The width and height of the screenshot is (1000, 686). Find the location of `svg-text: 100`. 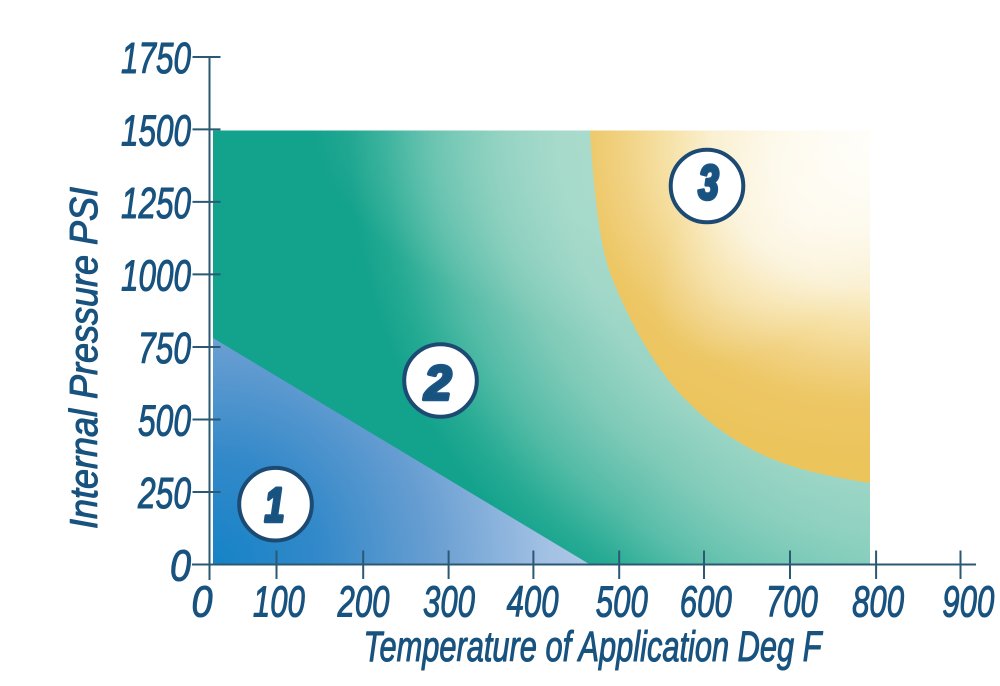

svg-text: 100 is located at coordinates (279, 602).